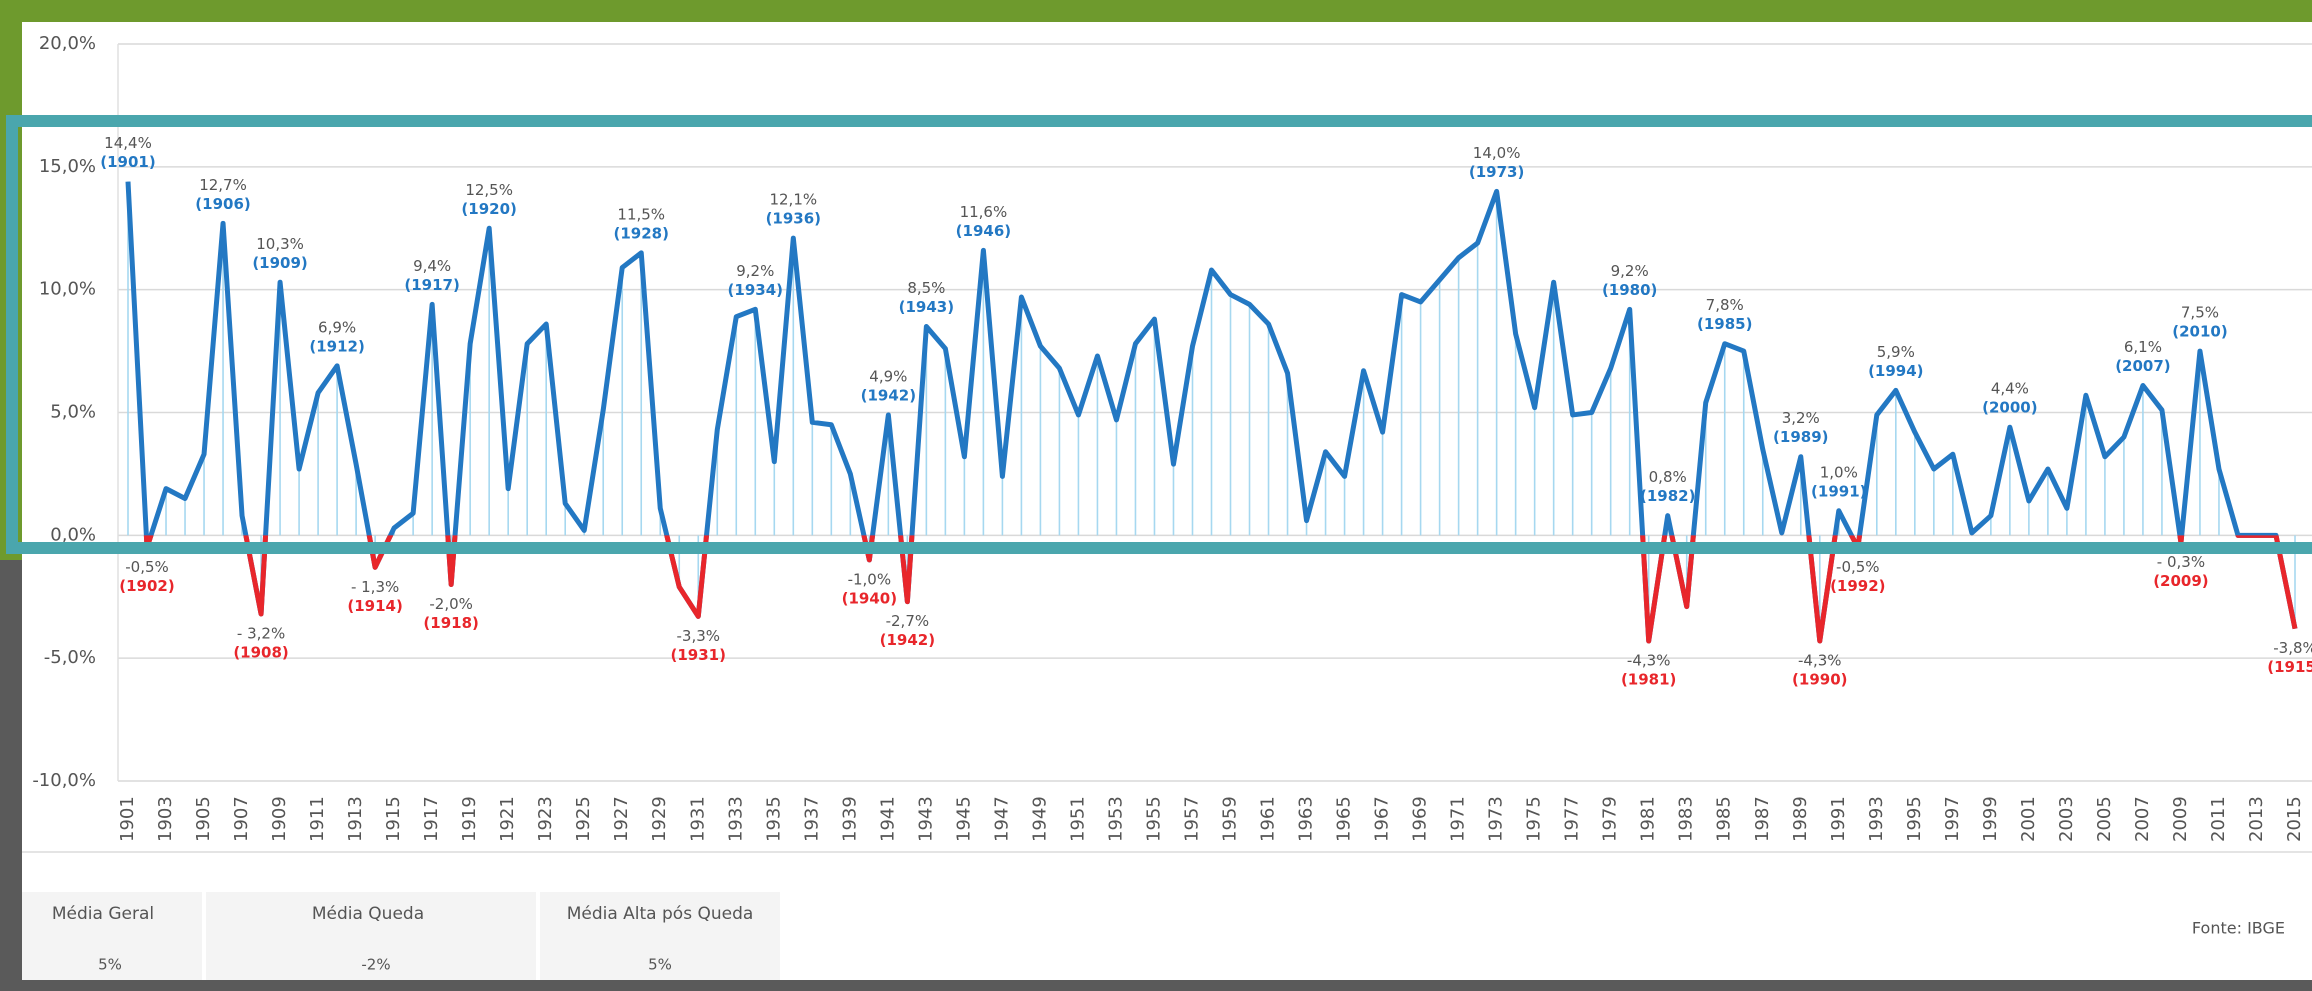 The width and height of the screenshot is (2312, 991). I want to click on x-tick-label: 1911, so click(317, 819).